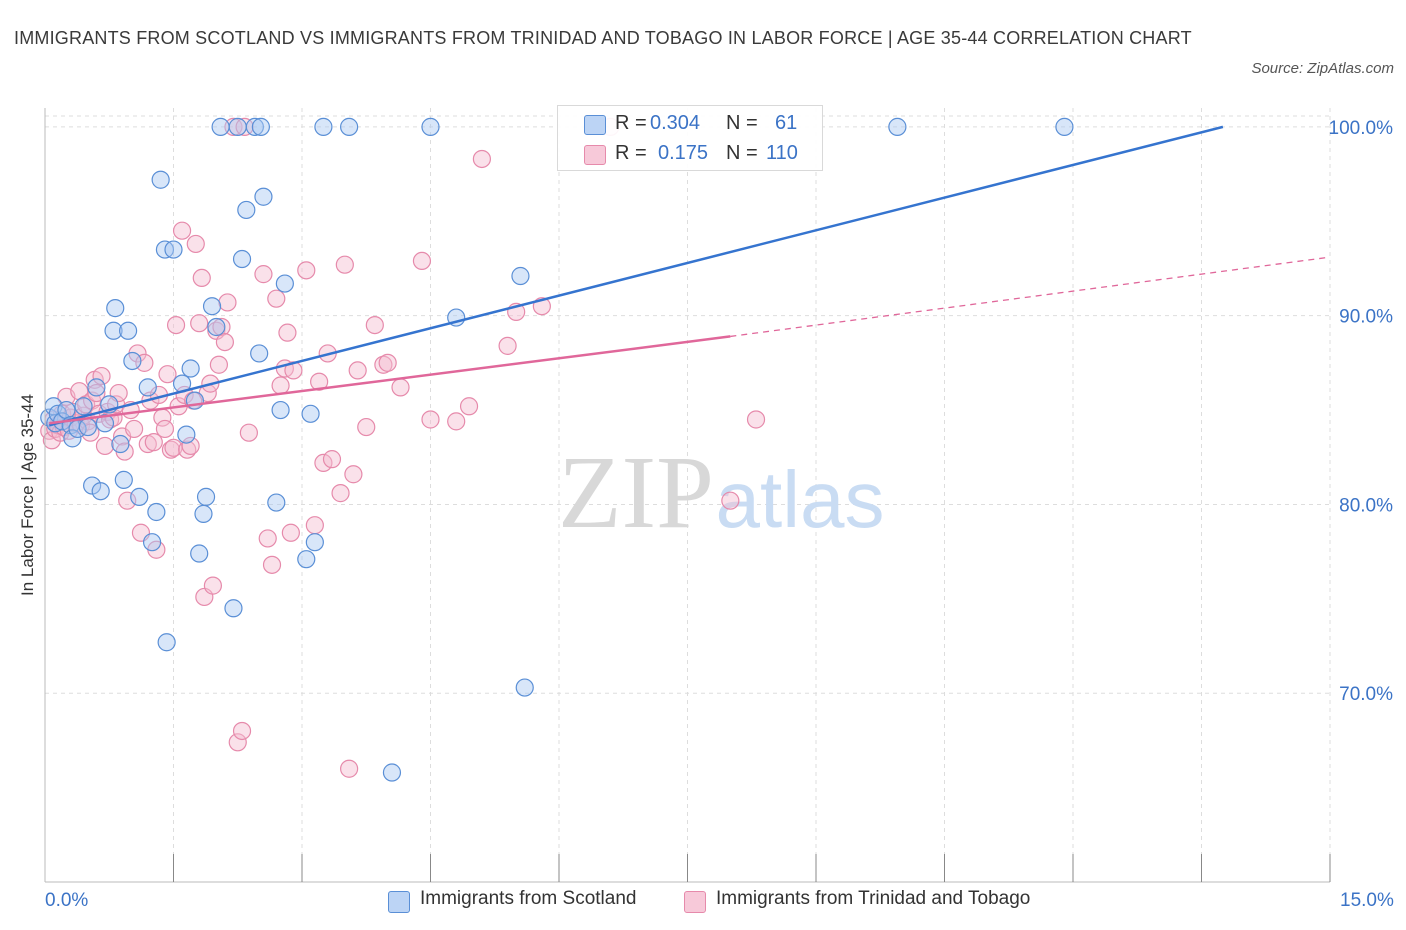 The width and height of the screenshot is (1406, 930). What do you see at coordinates (1366, 694) in the screenshot?
I see `y-tick-label: 70.0%` at bounding box center [1366, 694].